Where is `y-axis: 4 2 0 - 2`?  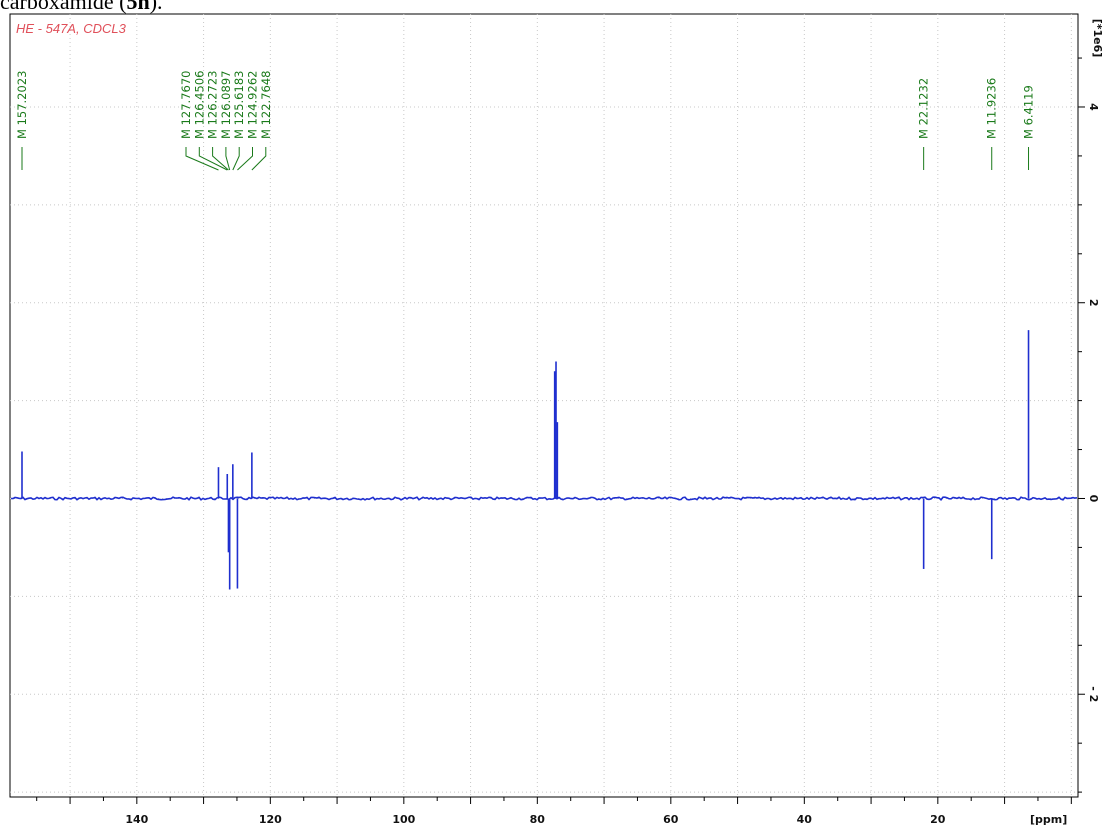 y-axis: 4 2 0 - 2 is located at coordinates (1089, 425).